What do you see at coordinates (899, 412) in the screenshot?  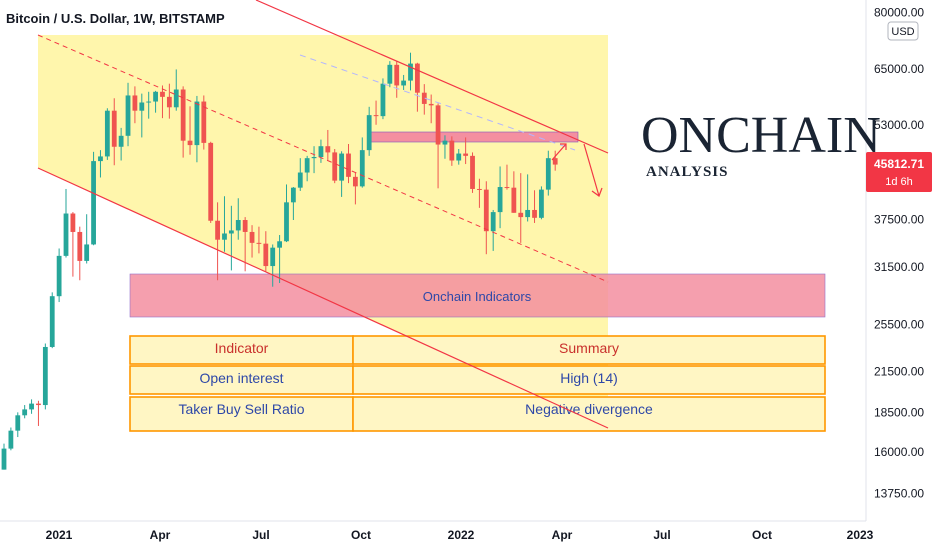 I see `price-tick-label: 18500.00` at bounding box center [899, 412].